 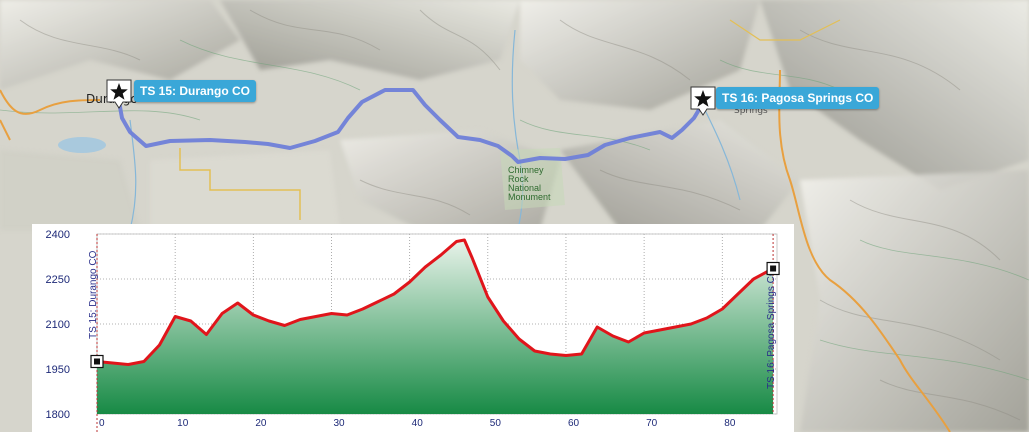 What do you see at coordinates (261, 423) in the screenshot?
I see `x-tick-label: 20` at bounding box center [261, 423].